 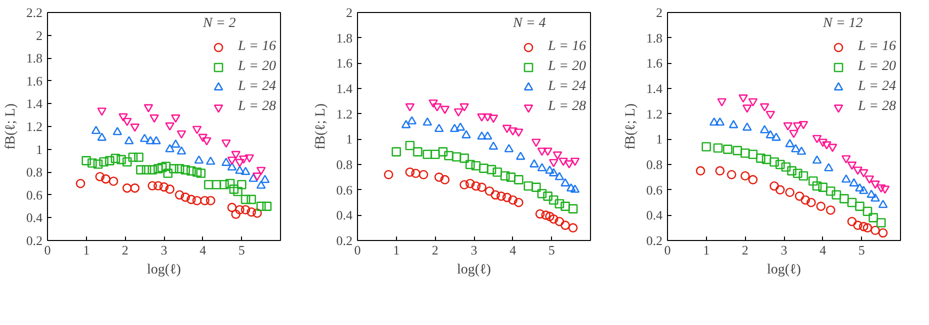 What do you see at coordinates (349, 12) in the screenshot?
I see `y-tick-label: 2` at bounding box center [349, 12].